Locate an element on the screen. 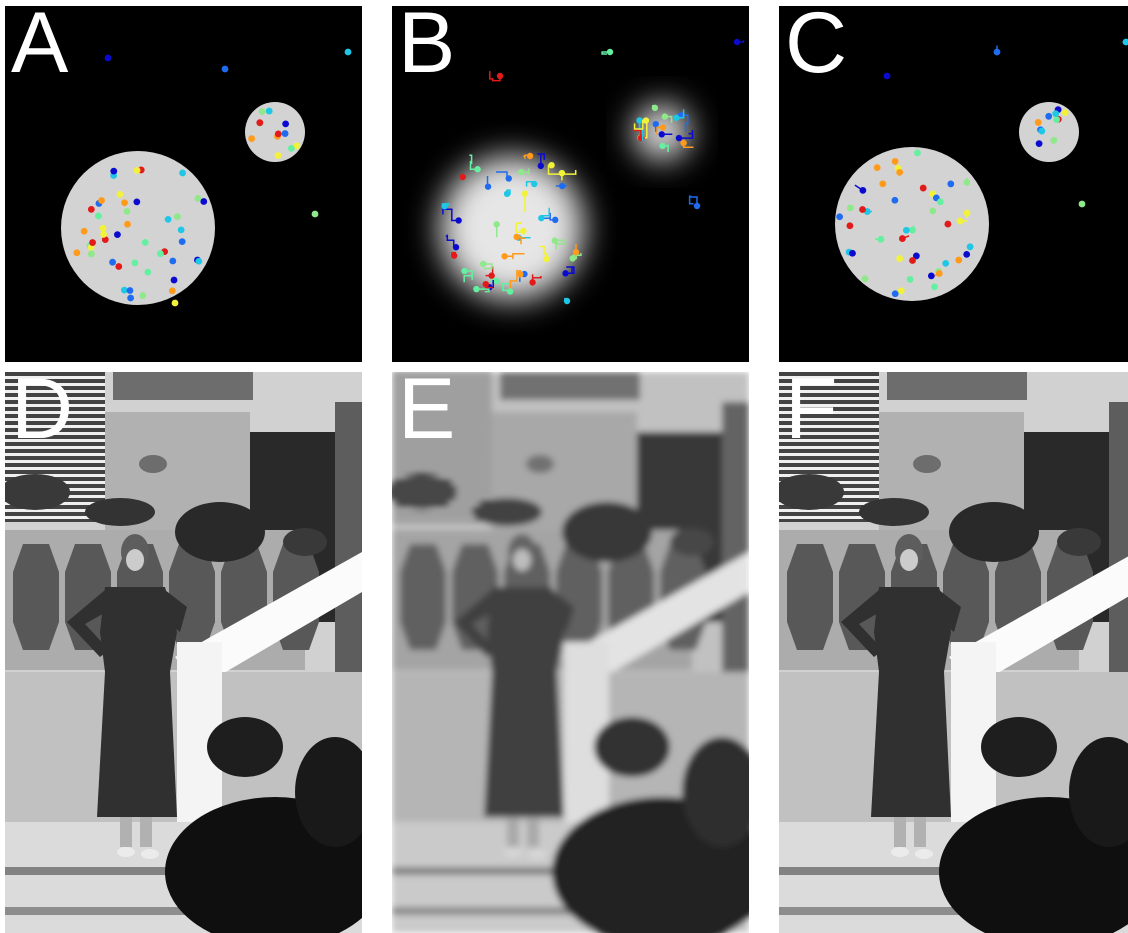  panel-a: A is located at coordinates (183, 184).